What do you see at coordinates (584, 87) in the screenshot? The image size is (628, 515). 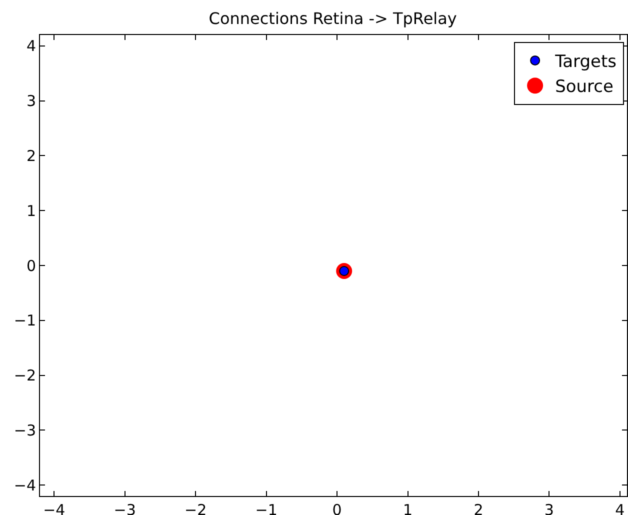 I see `legend-label: Source` at bounding box center [584, 87].